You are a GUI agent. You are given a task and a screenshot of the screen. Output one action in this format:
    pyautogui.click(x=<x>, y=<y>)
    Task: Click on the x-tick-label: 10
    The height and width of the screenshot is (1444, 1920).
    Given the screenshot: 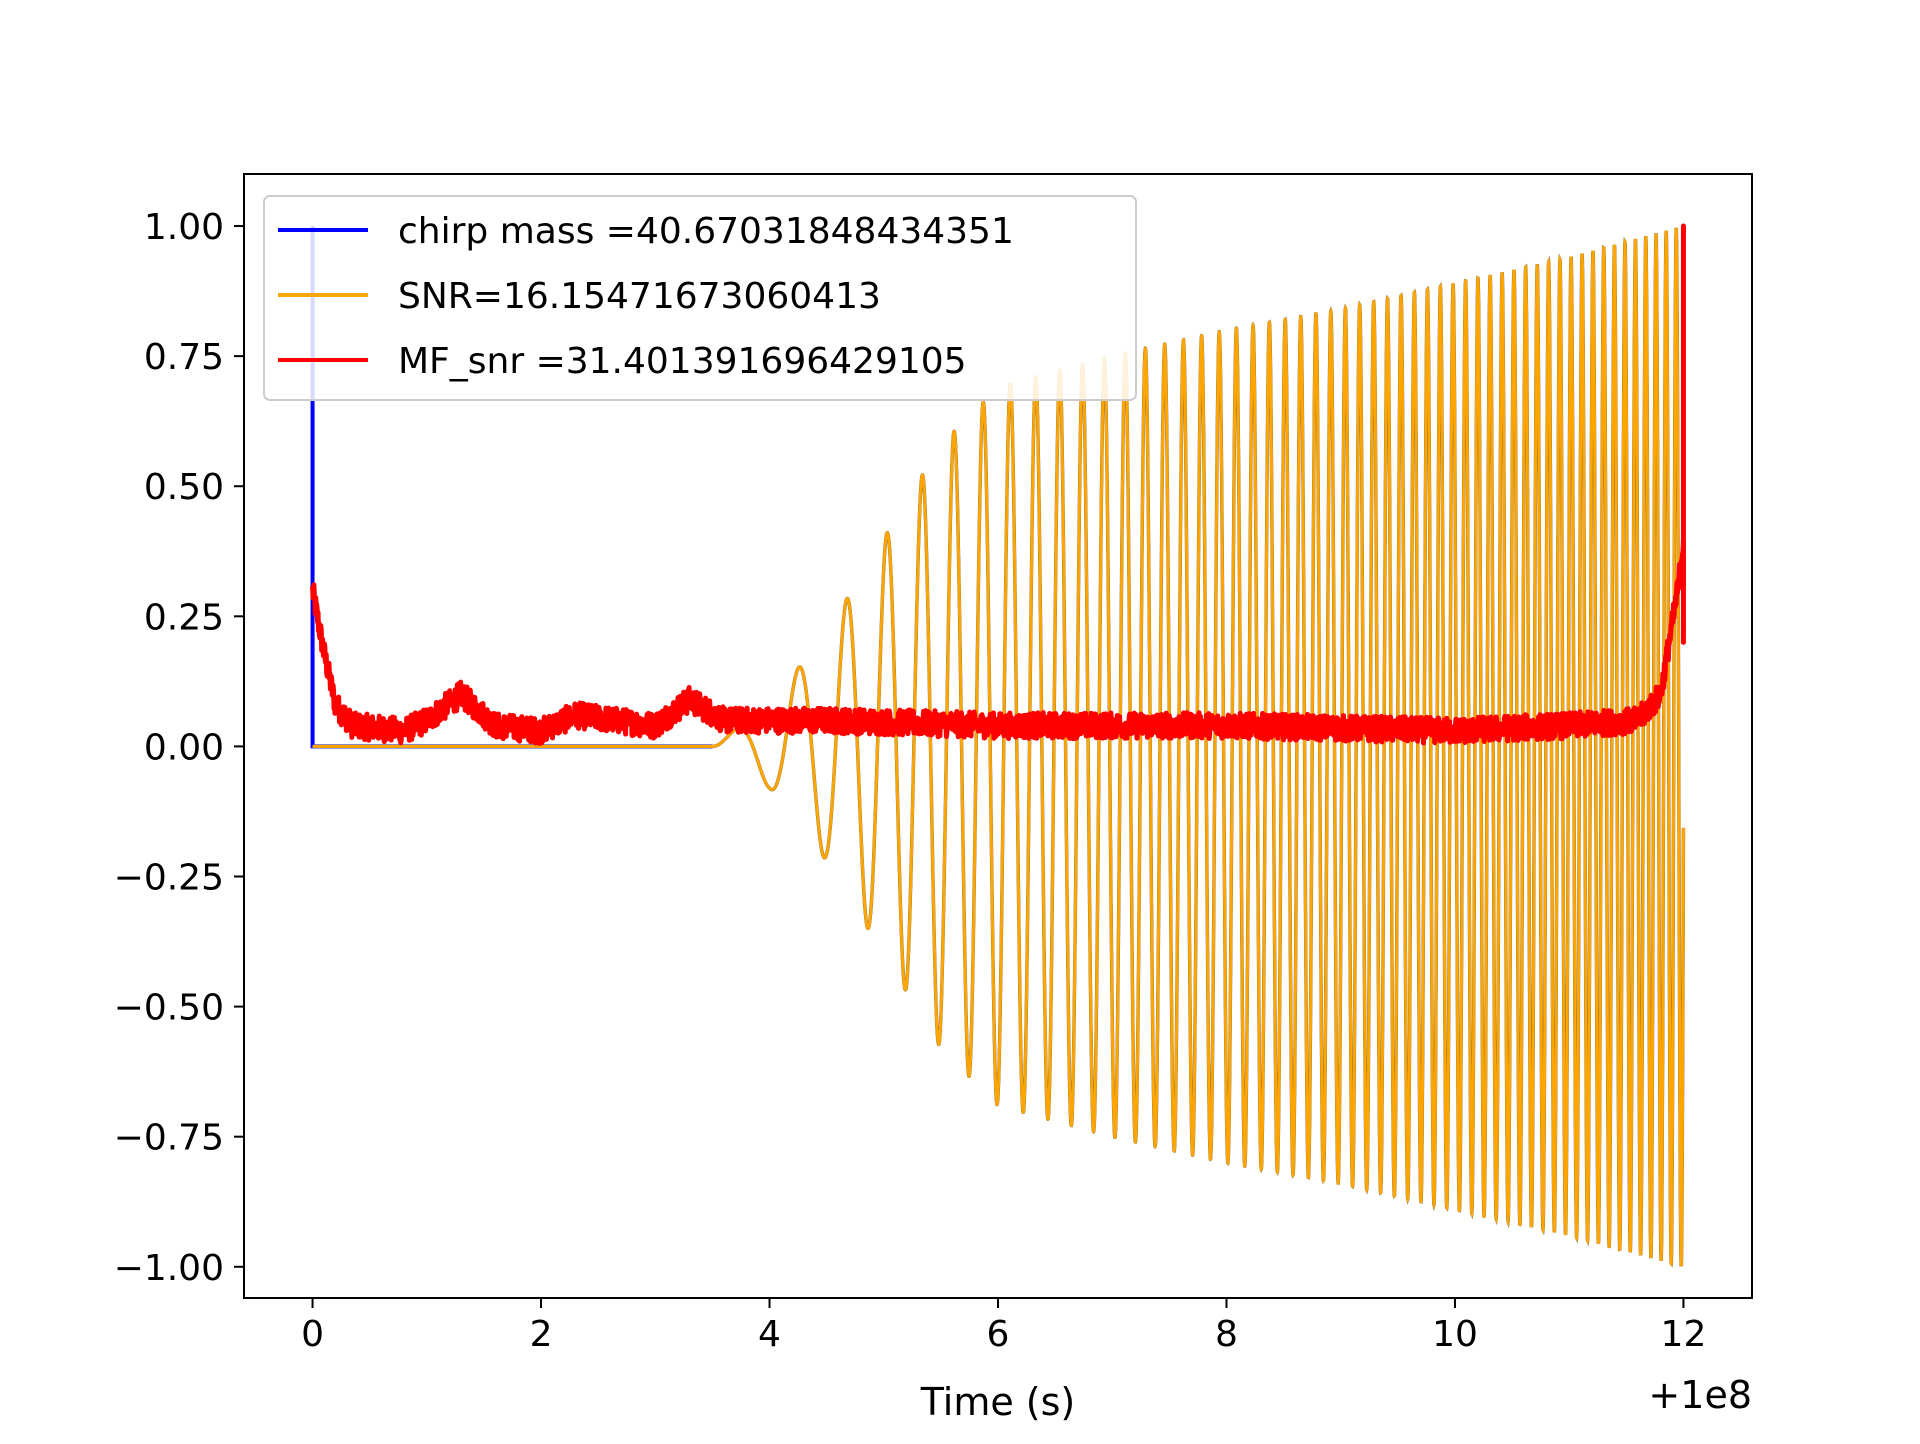 What is the action you would take?
    pyautogui.click(x=1455, y=1334)
    